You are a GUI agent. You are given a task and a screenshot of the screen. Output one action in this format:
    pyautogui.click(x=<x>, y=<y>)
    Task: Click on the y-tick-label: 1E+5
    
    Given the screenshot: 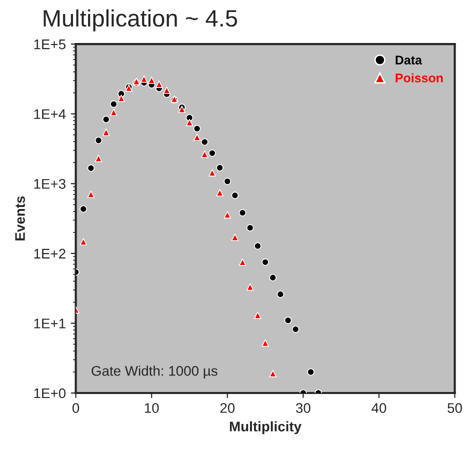 What is the action you would take?
    pyautogui.click(x=50, y=45)
    